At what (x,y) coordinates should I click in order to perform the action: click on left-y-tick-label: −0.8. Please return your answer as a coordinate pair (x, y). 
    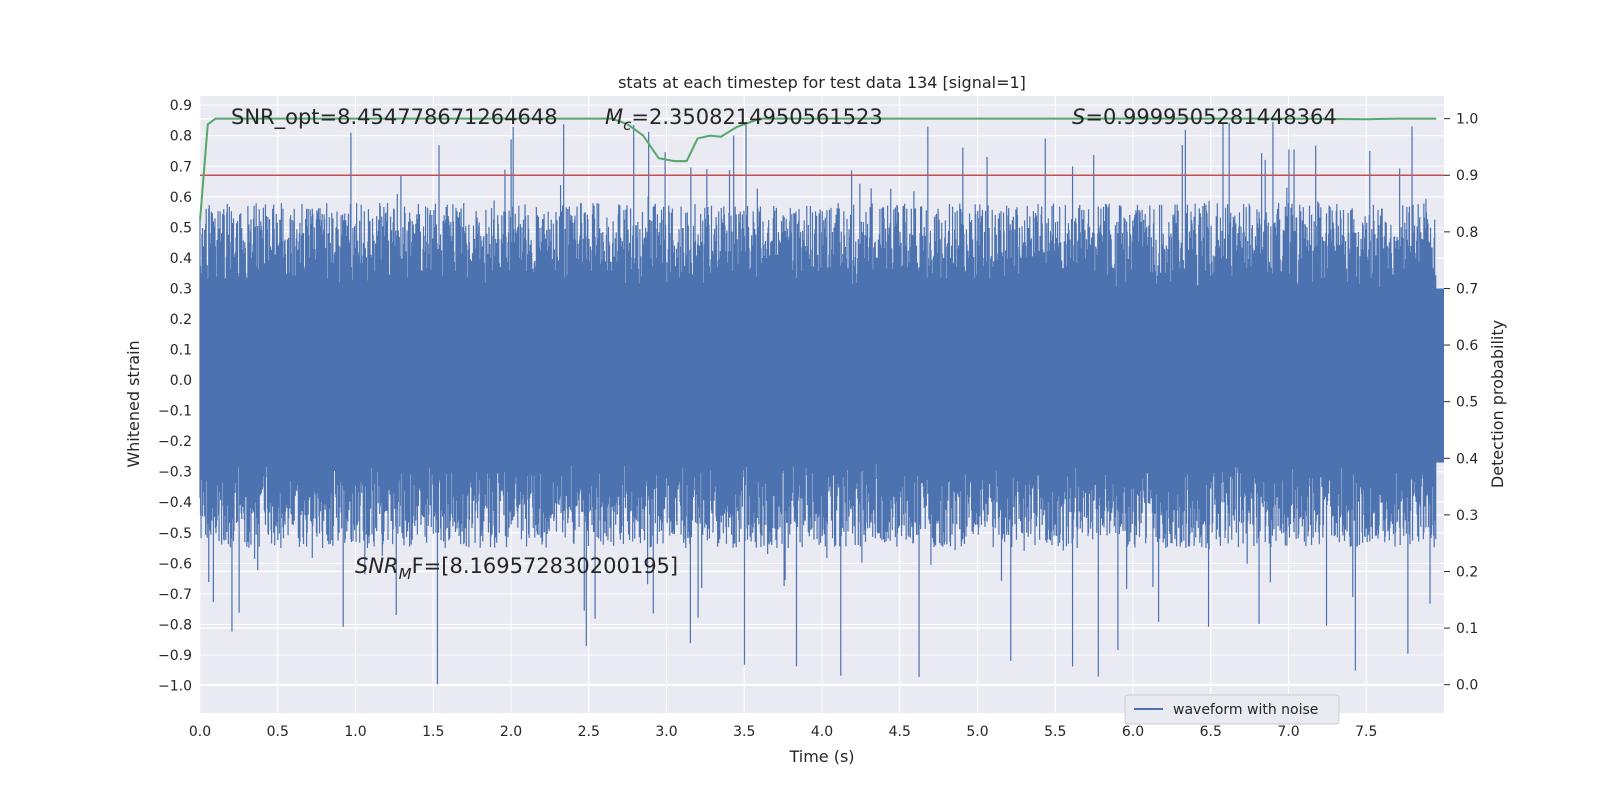
    Looking at the image, I should click on (175, 625).